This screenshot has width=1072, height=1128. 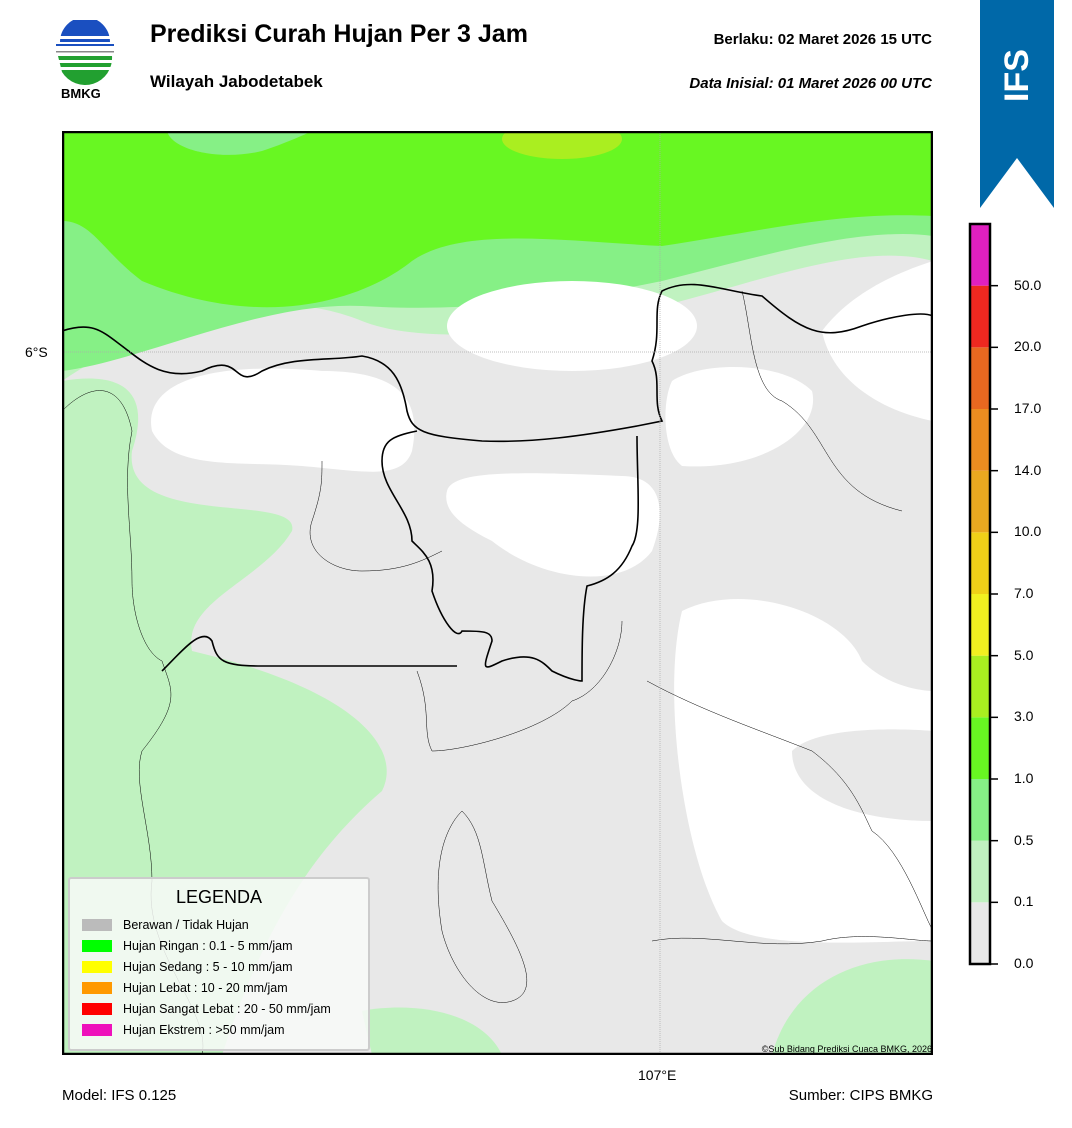 What do you see at coordinates (1028, 346) in the screenshot?
I see `colorbar-tick-label: 20.0` at bounding box center [1028, 346].